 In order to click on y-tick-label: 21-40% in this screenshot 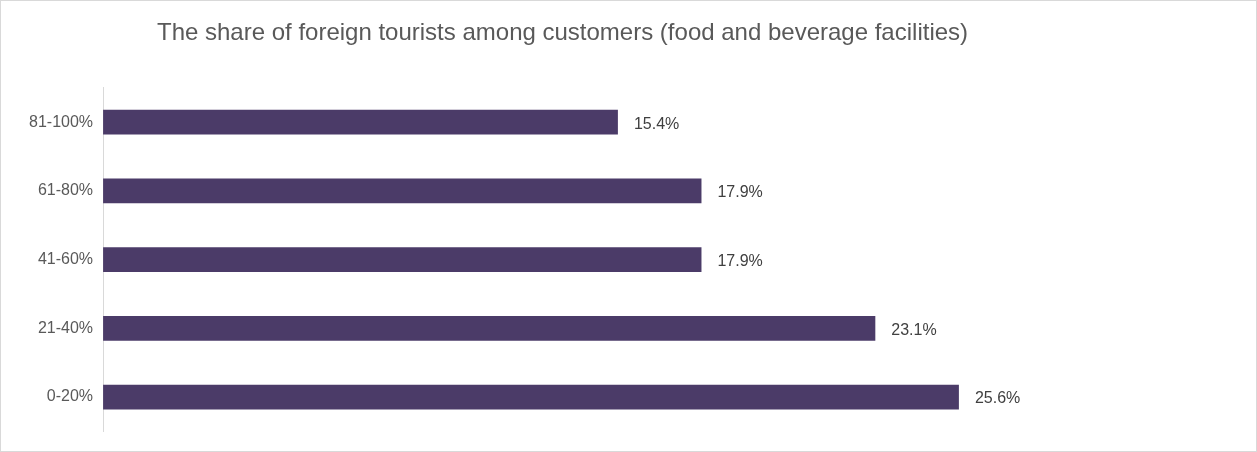, I will do `click(65, 327)`.